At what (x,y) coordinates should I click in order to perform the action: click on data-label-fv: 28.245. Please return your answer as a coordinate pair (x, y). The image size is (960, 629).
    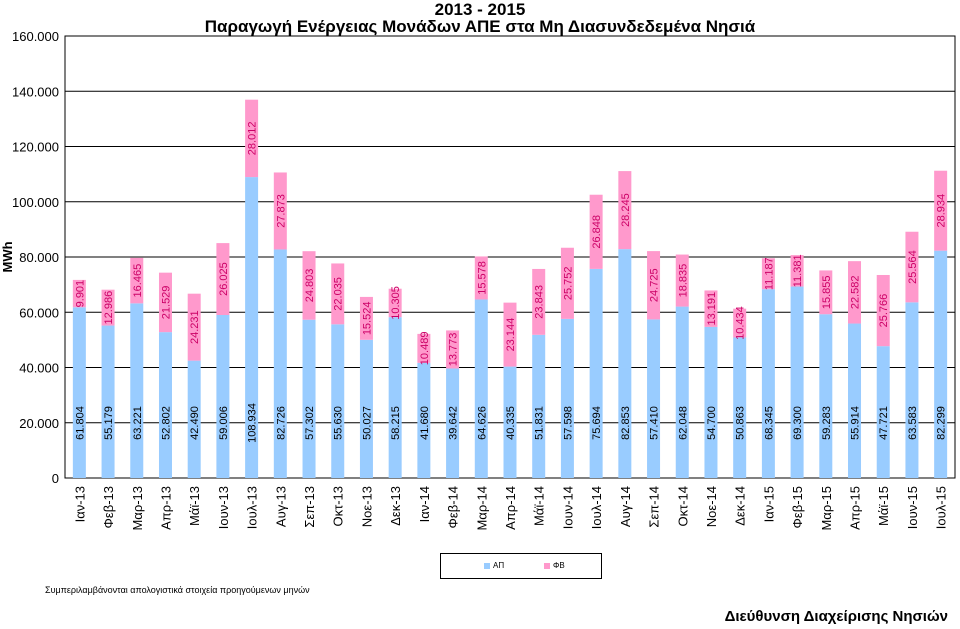
    Looking at the image, I should click on (626, 210).